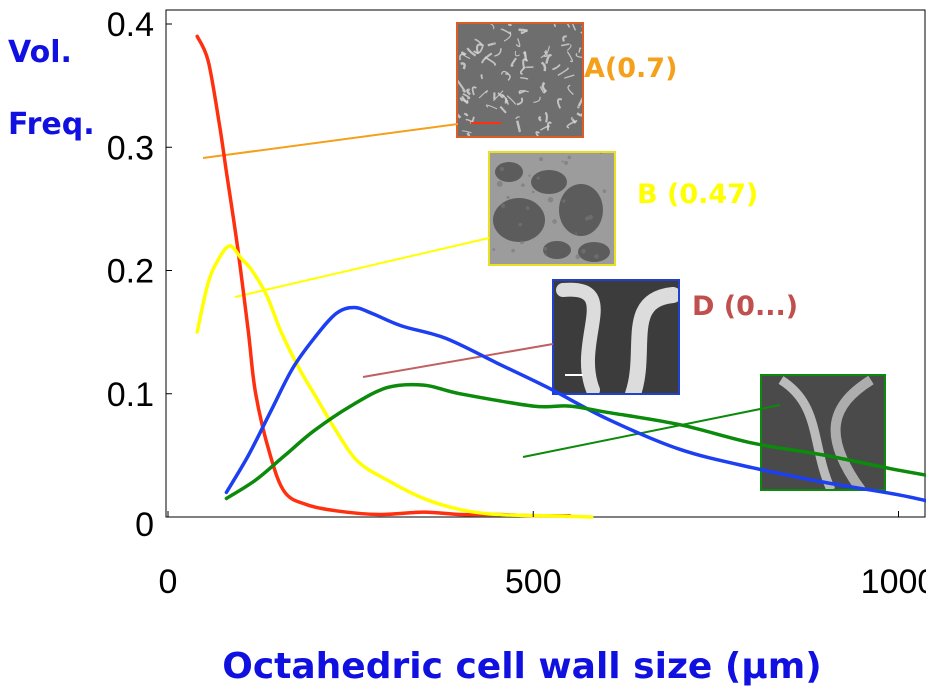 The height and width of the screenshot is (690, 926). What do you see at coordinates (533, 582) in the screenshot?
I see `x-tick-label: 500` at bounding box center [533, 582].